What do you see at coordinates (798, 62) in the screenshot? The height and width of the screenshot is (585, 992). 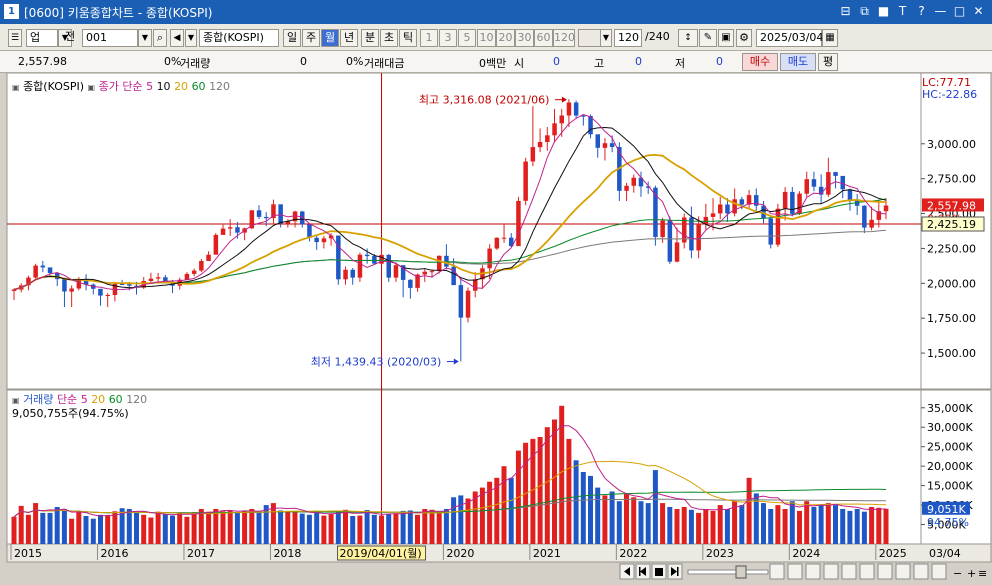 I see `sell-button: 매도` at bounding box center [798, 62].